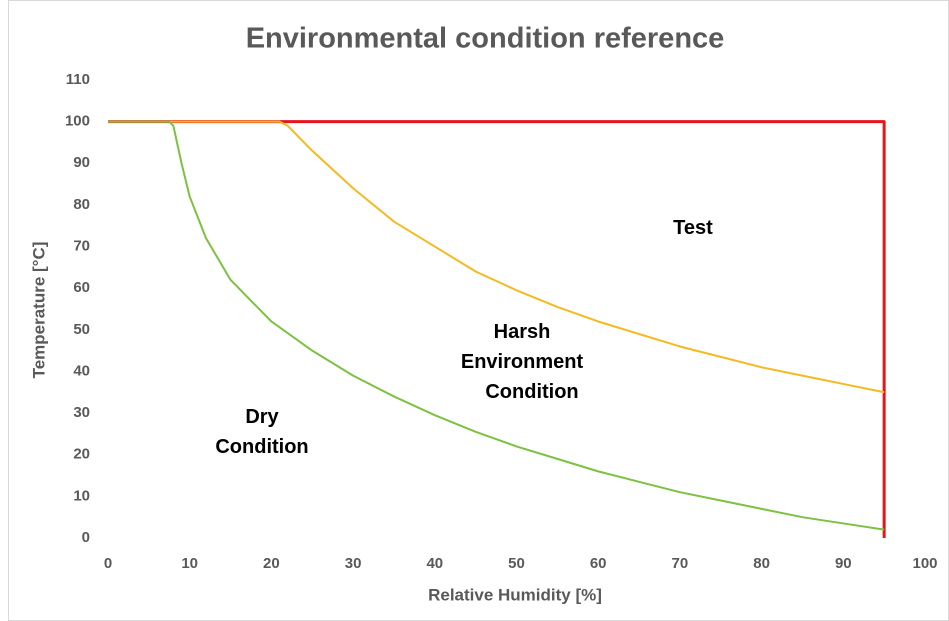  What do you see at coordinates (924, 563) in the screenshot?
I see `x-tick-label: 100` at bounding box center [924, 563].